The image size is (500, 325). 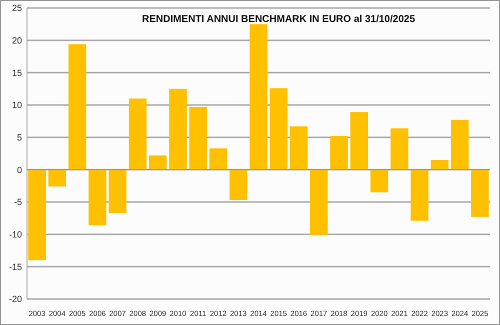 What do you see at coordinates (15, 267) in the screenshot?
I see `y-tick-label: -15` at bounding box center [15, 267].